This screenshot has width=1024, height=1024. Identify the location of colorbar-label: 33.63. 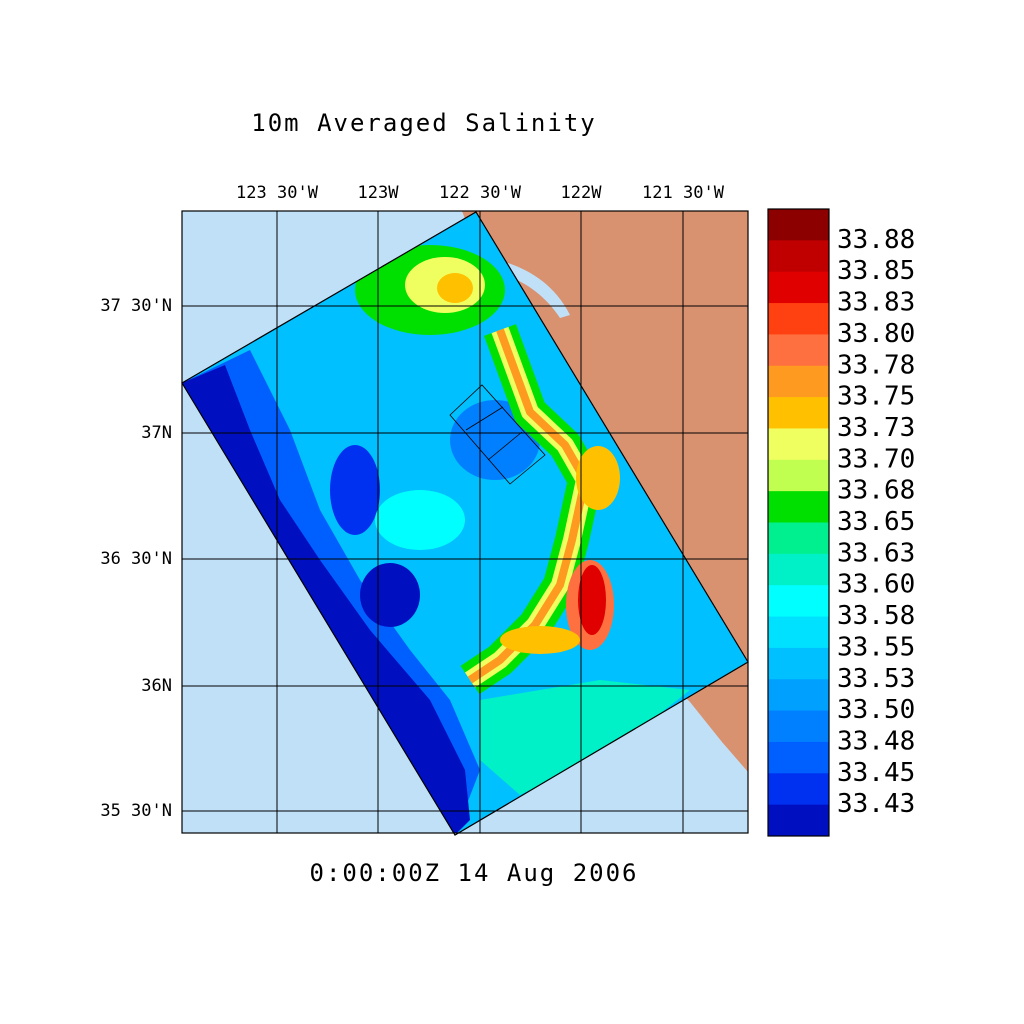
(876, 553).